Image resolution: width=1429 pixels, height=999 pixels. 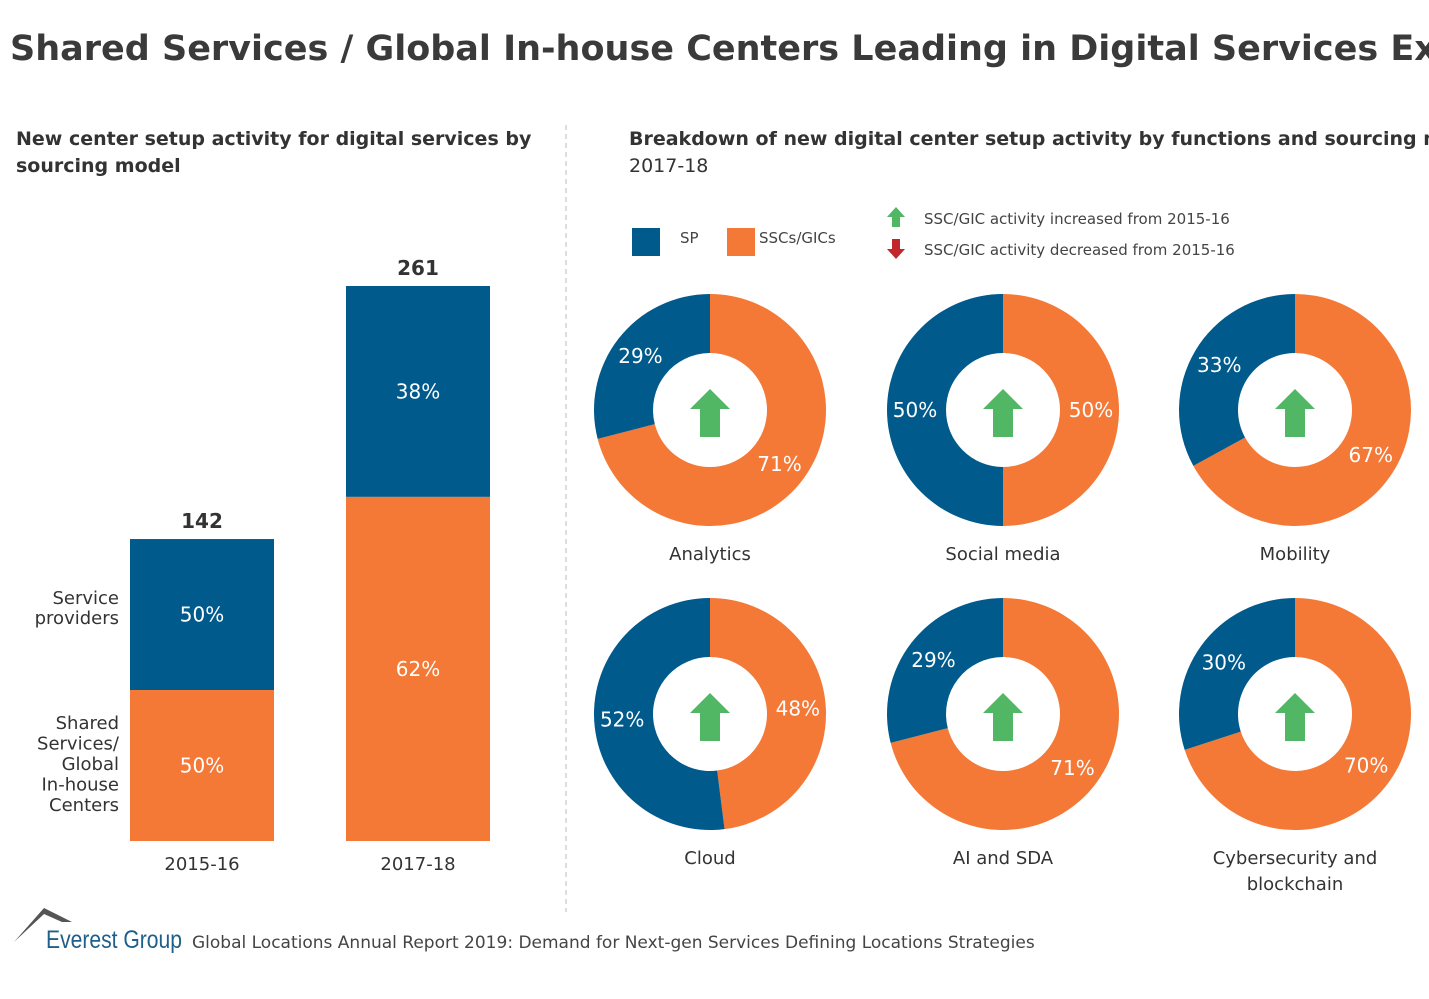 What do you see at coordinates (418, 268) in the screenshot?
I see `bar-total: 261` at bounding box center [418, 268].